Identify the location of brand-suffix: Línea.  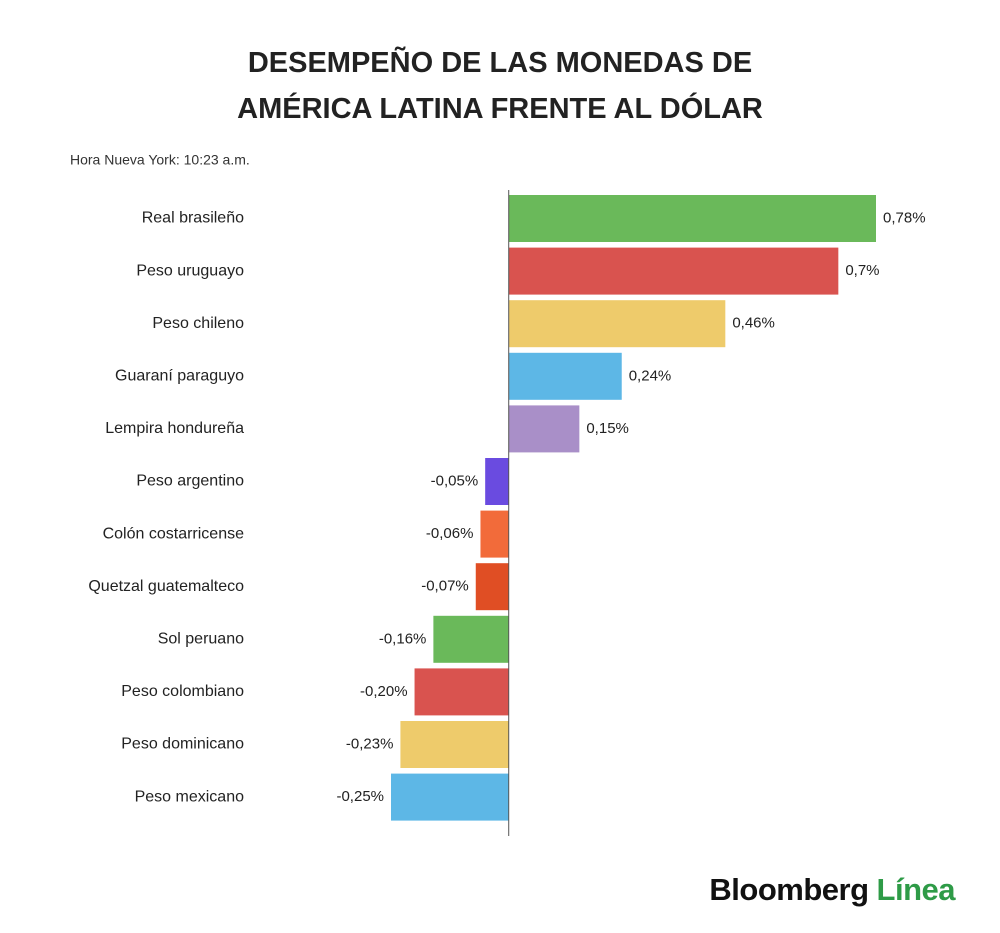
(917, 889).